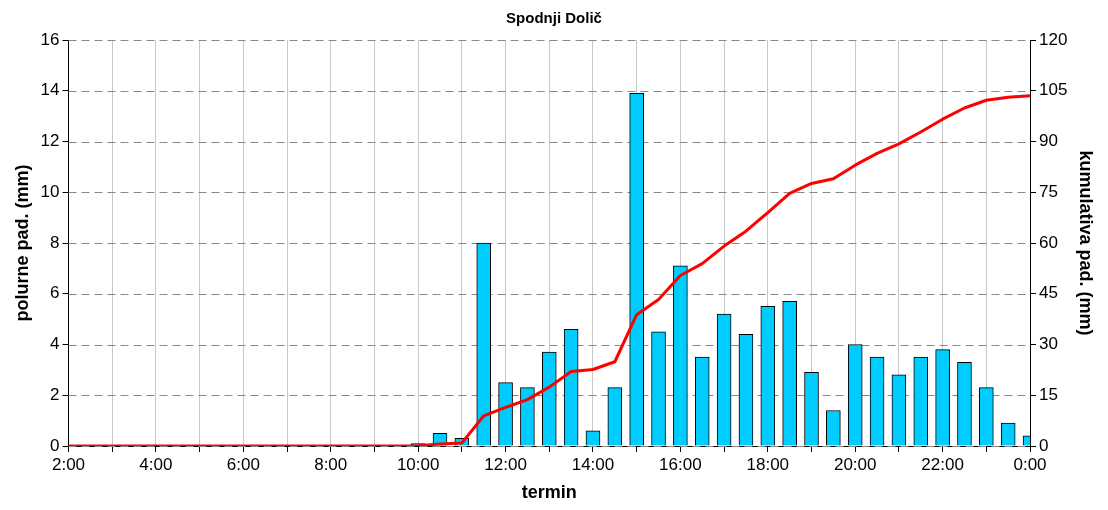 Image resolution: width=1108 pixels, height=510 pixels. I want to click on y-axis-title: polurne pad. (mm), so click(21, 243).